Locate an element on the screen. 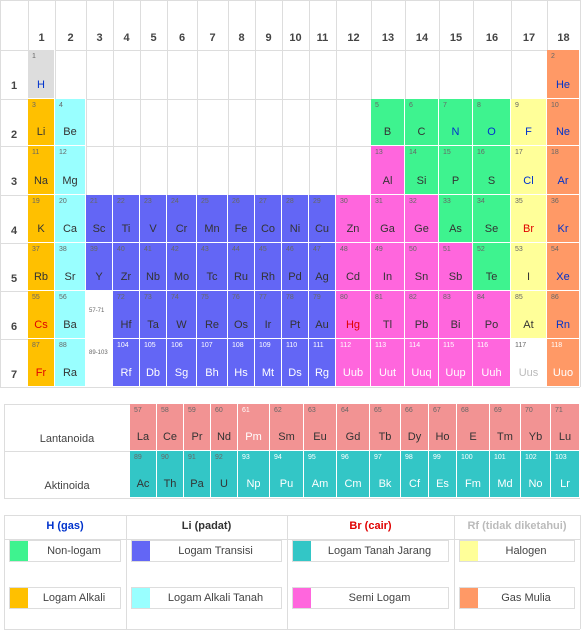  element-cell: 36 Kr is located at coordinates (563, 219).